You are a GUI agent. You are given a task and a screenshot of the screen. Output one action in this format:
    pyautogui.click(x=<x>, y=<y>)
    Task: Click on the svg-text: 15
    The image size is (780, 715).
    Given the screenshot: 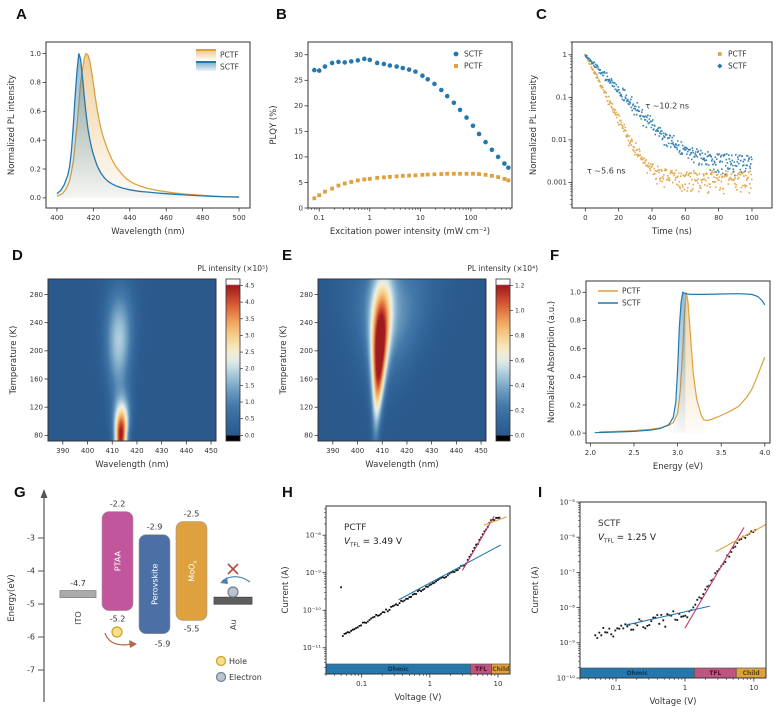 What is the action you would take?
    pyautogui.click(x=298, y=132)
    